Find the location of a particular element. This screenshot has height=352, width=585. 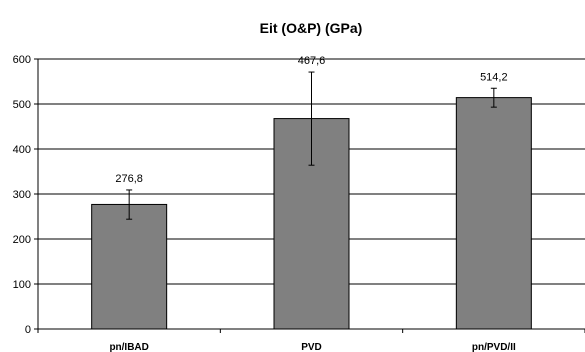

y-tick-label: 500 is located at coordinates (22, 105).